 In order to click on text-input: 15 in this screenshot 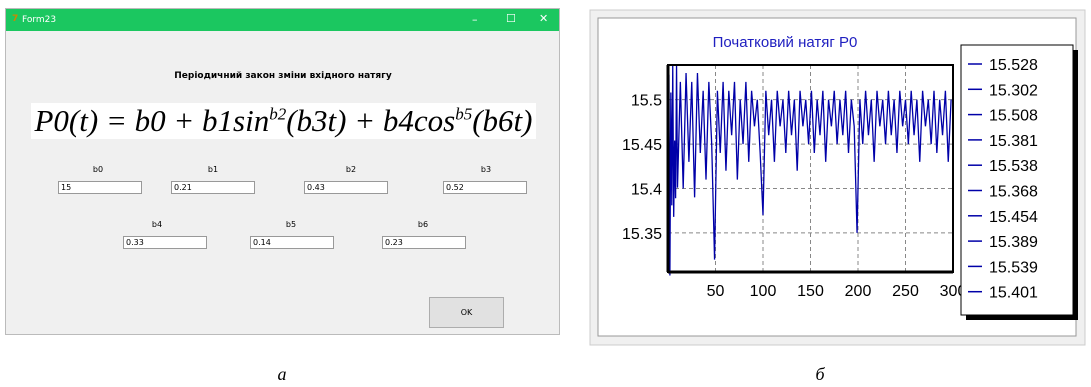, I will do `click(100, 187)`.